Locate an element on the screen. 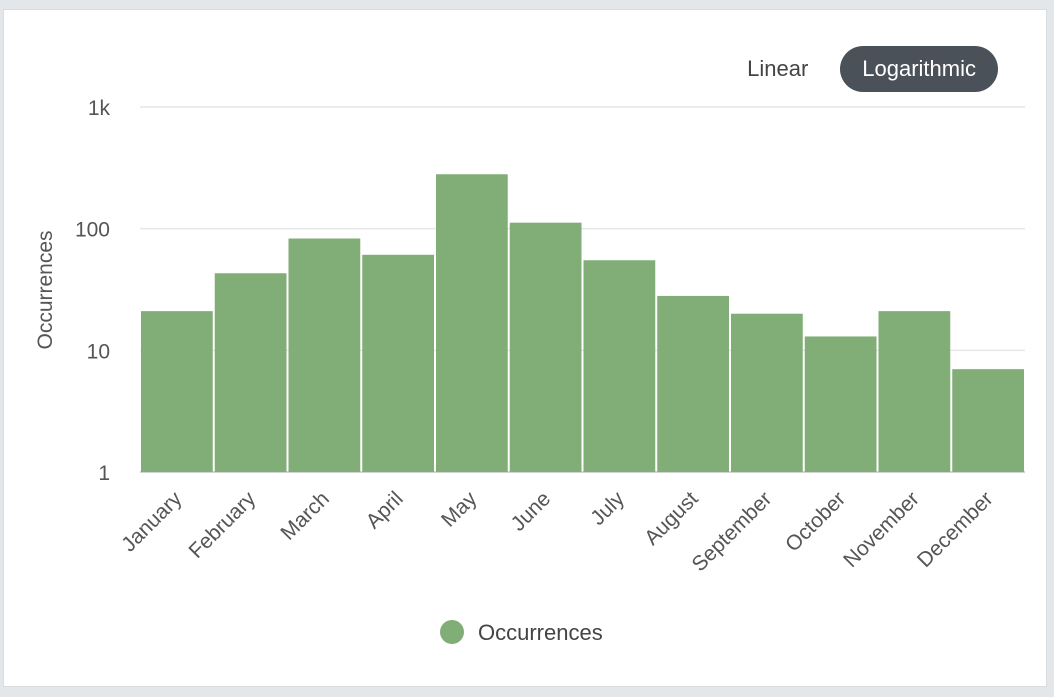 Image resolution: width=1054 pixels, height=697 pixels. x-tick-label: September is located at coordinates (732, 531).